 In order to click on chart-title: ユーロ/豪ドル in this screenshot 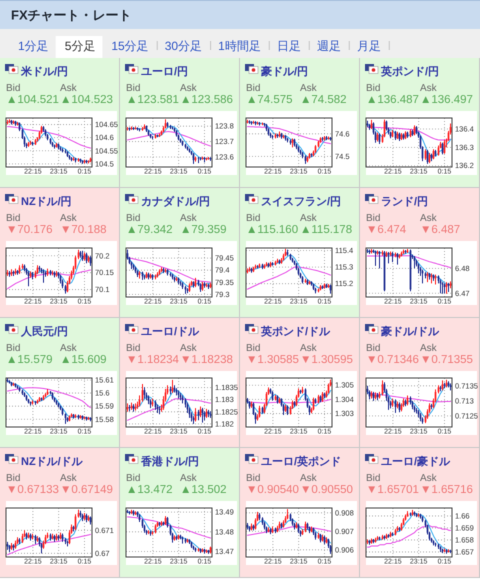, I will do `click(416, 461)`.